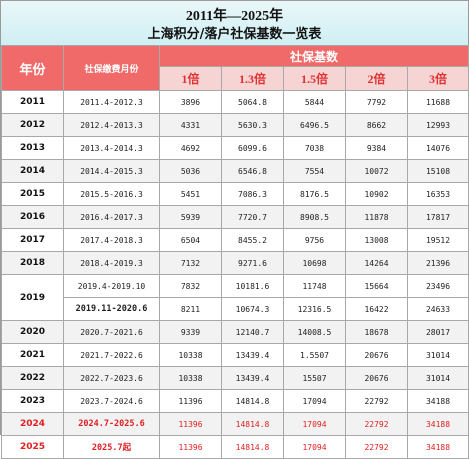 The image size is (469, 459). What do you see at coordinates (376, 78) in the screenshot?
I see `header-multiplier-2x: 2倍` at bounding box center [376, 78].